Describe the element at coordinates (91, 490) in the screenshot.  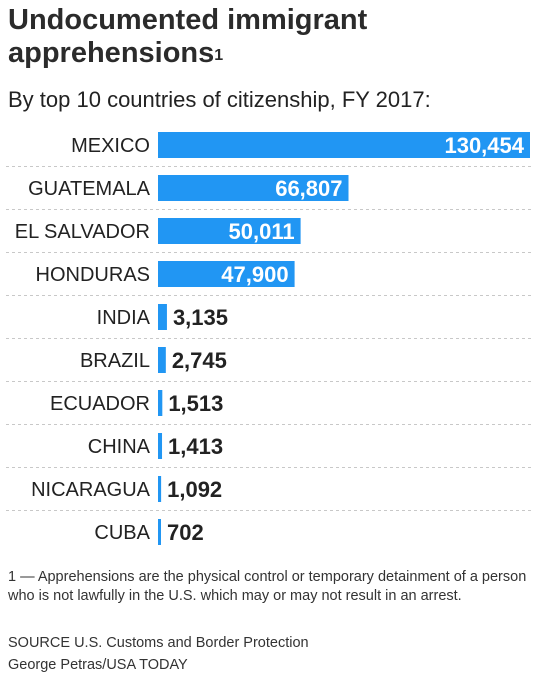
I see `category-label: NICARAGUA` at that location.